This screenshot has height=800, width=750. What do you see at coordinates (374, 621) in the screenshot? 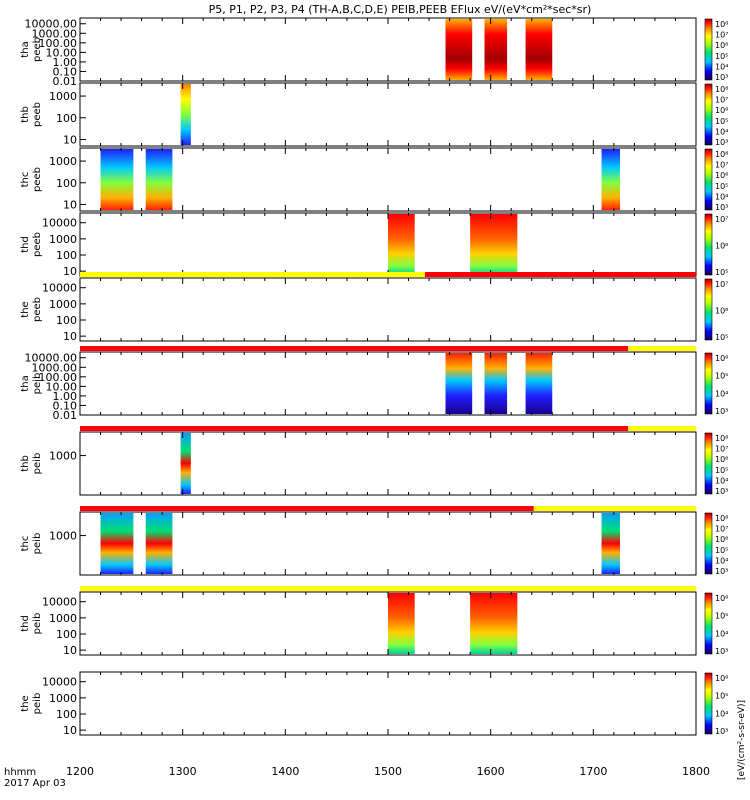
I see `panel-thd-peib: 10000 1000 100 10 thd peib 10⁶ 10⁵ 10⁴ 10³` at bounding box center [374, 621].